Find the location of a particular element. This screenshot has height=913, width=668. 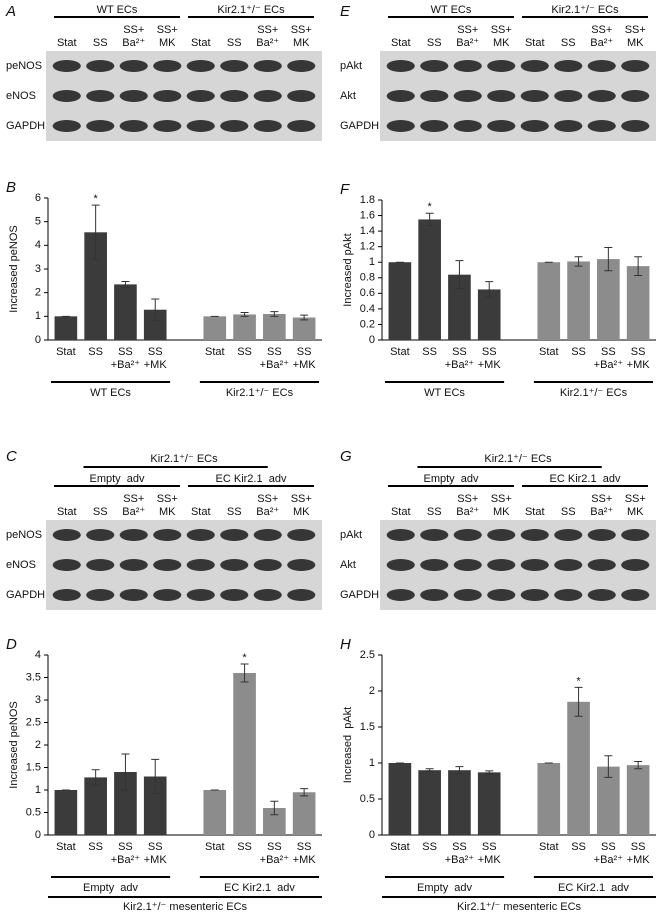

group-label: EC Kir2.1 adv is located at coordinates (259, 888).